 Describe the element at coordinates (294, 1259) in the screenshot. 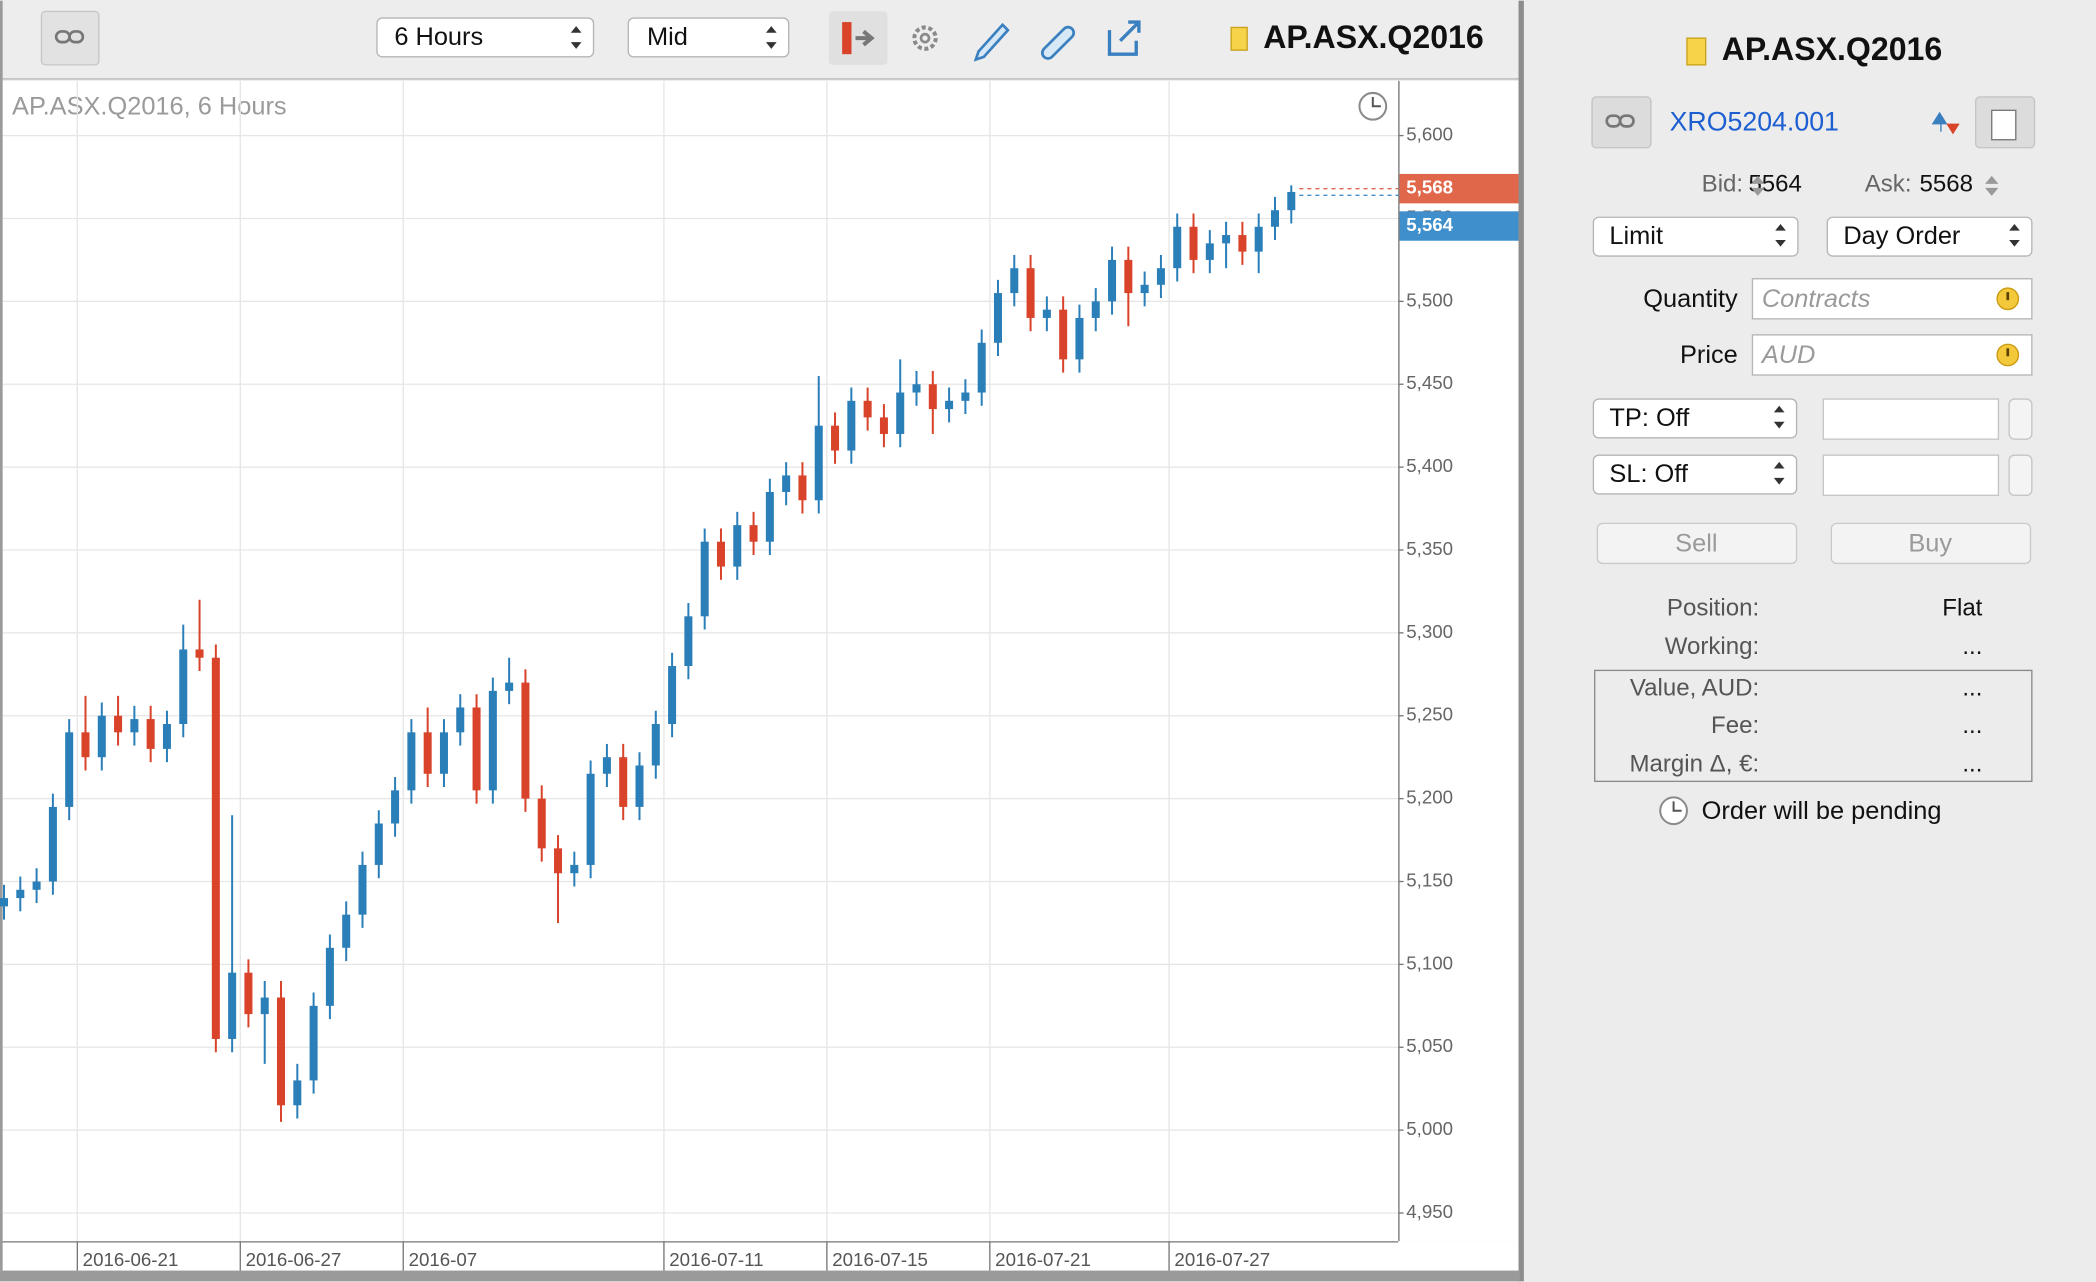

I see `x-tick-label: 2016-06-27` at that location.